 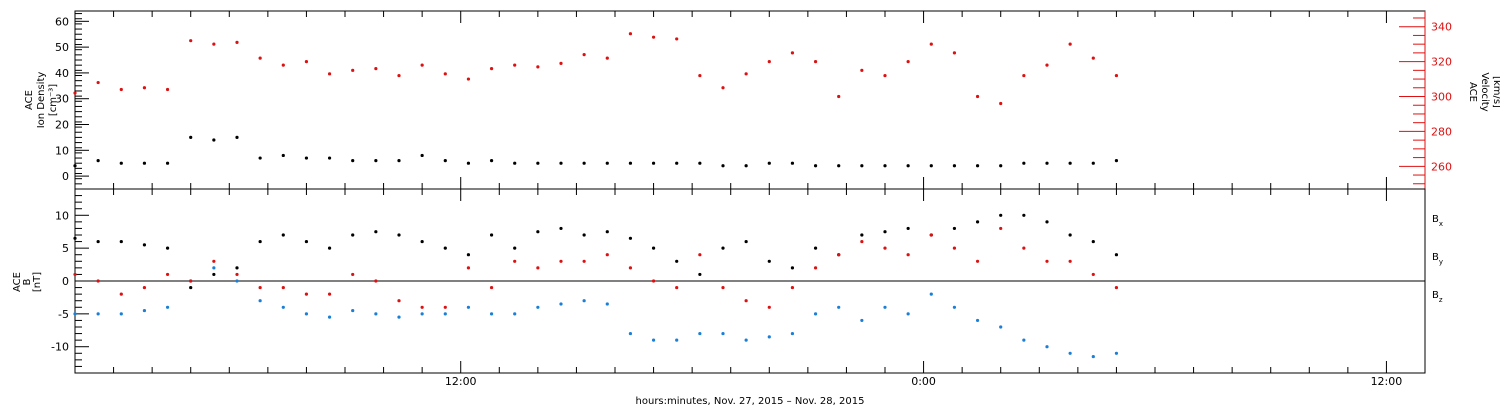 I want to click on density-tick-label: 20, so click(x=62, y=125).